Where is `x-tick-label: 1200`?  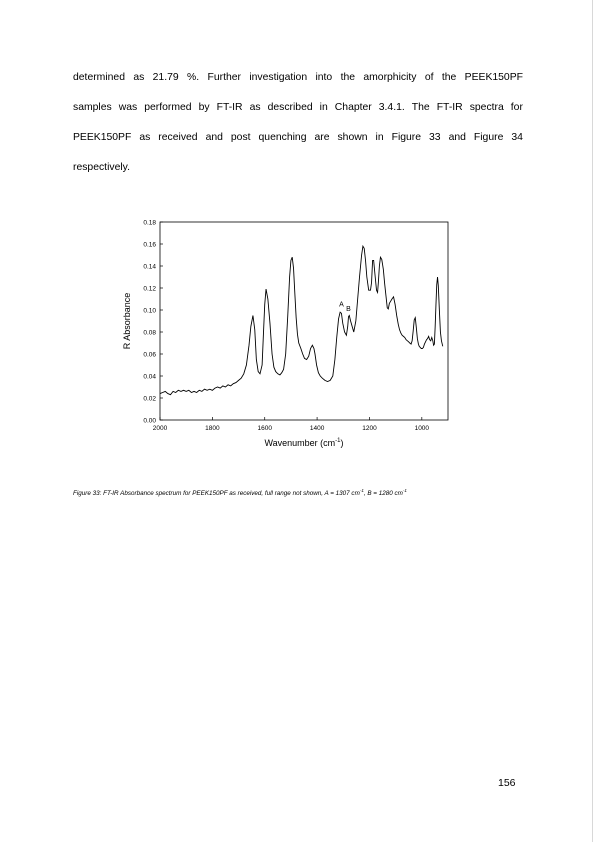 x-tick-label: 1200 is located at coordinates (369, 428).